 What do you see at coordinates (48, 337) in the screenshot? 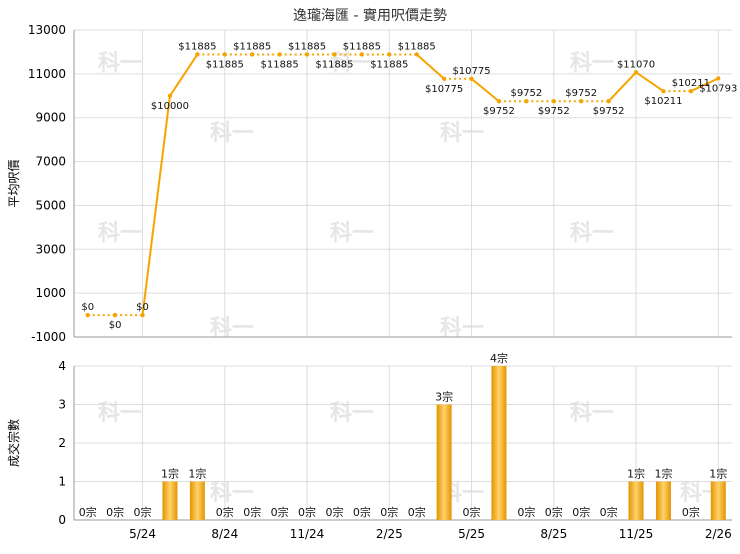
I see `y-tick-label: -1000` at bounding box center [48, 337].